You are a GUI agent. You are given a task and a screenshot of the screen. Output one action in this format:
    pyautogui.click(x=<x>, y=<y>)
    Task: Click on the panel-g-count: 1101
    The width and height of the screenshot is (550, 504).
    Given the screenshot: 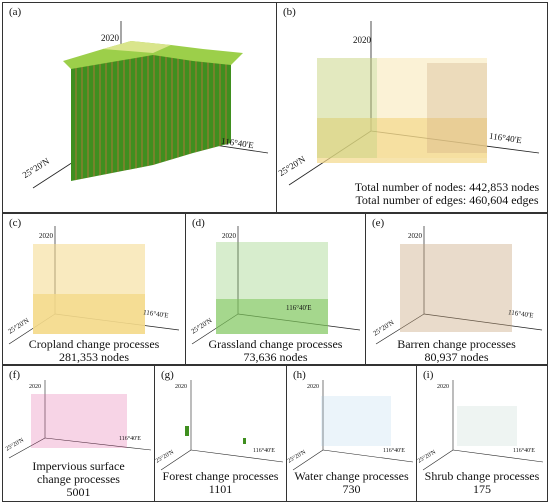 What is the action you would take?
    pyautogui.click(x=220, y=489)
    